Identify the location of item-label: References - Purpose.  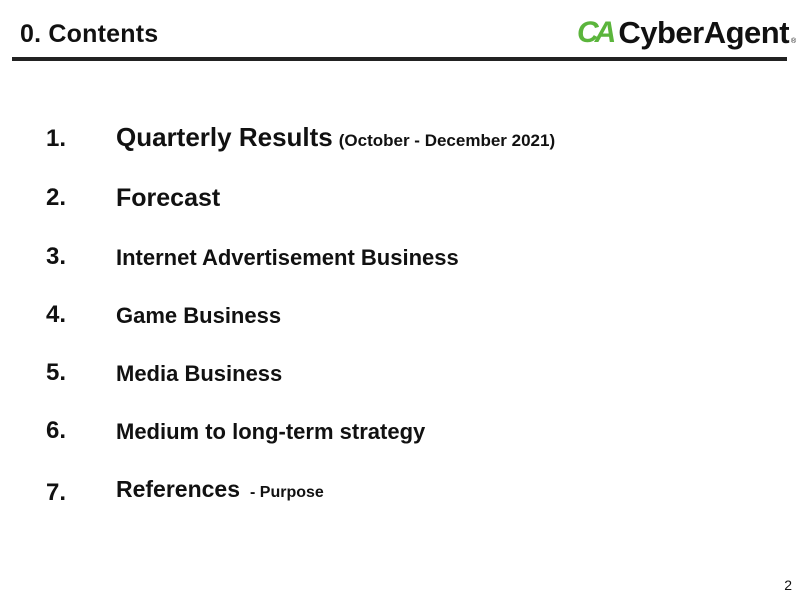
(220, 489).